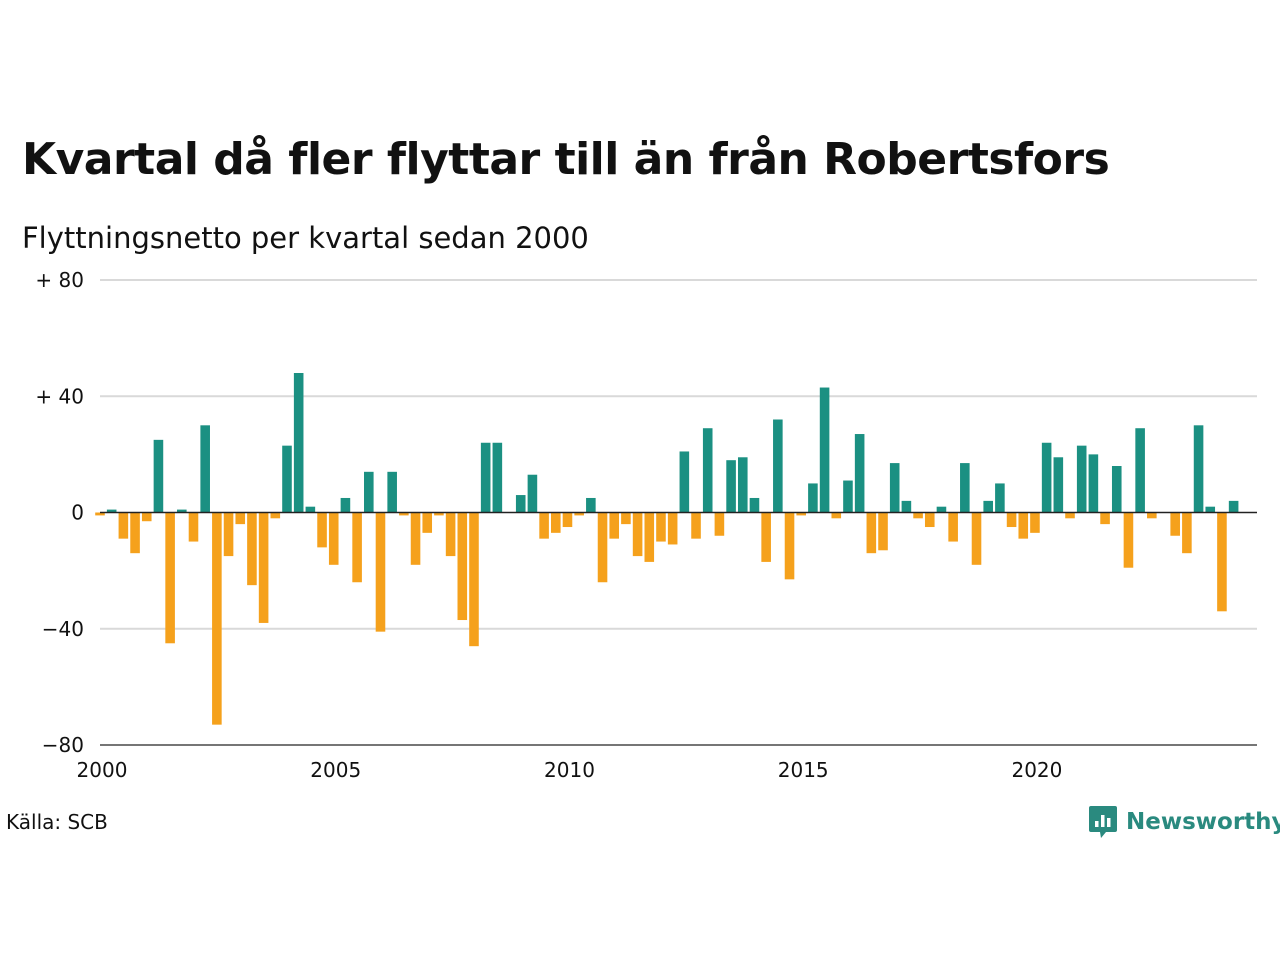  I want to click on x-tick-label: 2005, so click(335, 770).